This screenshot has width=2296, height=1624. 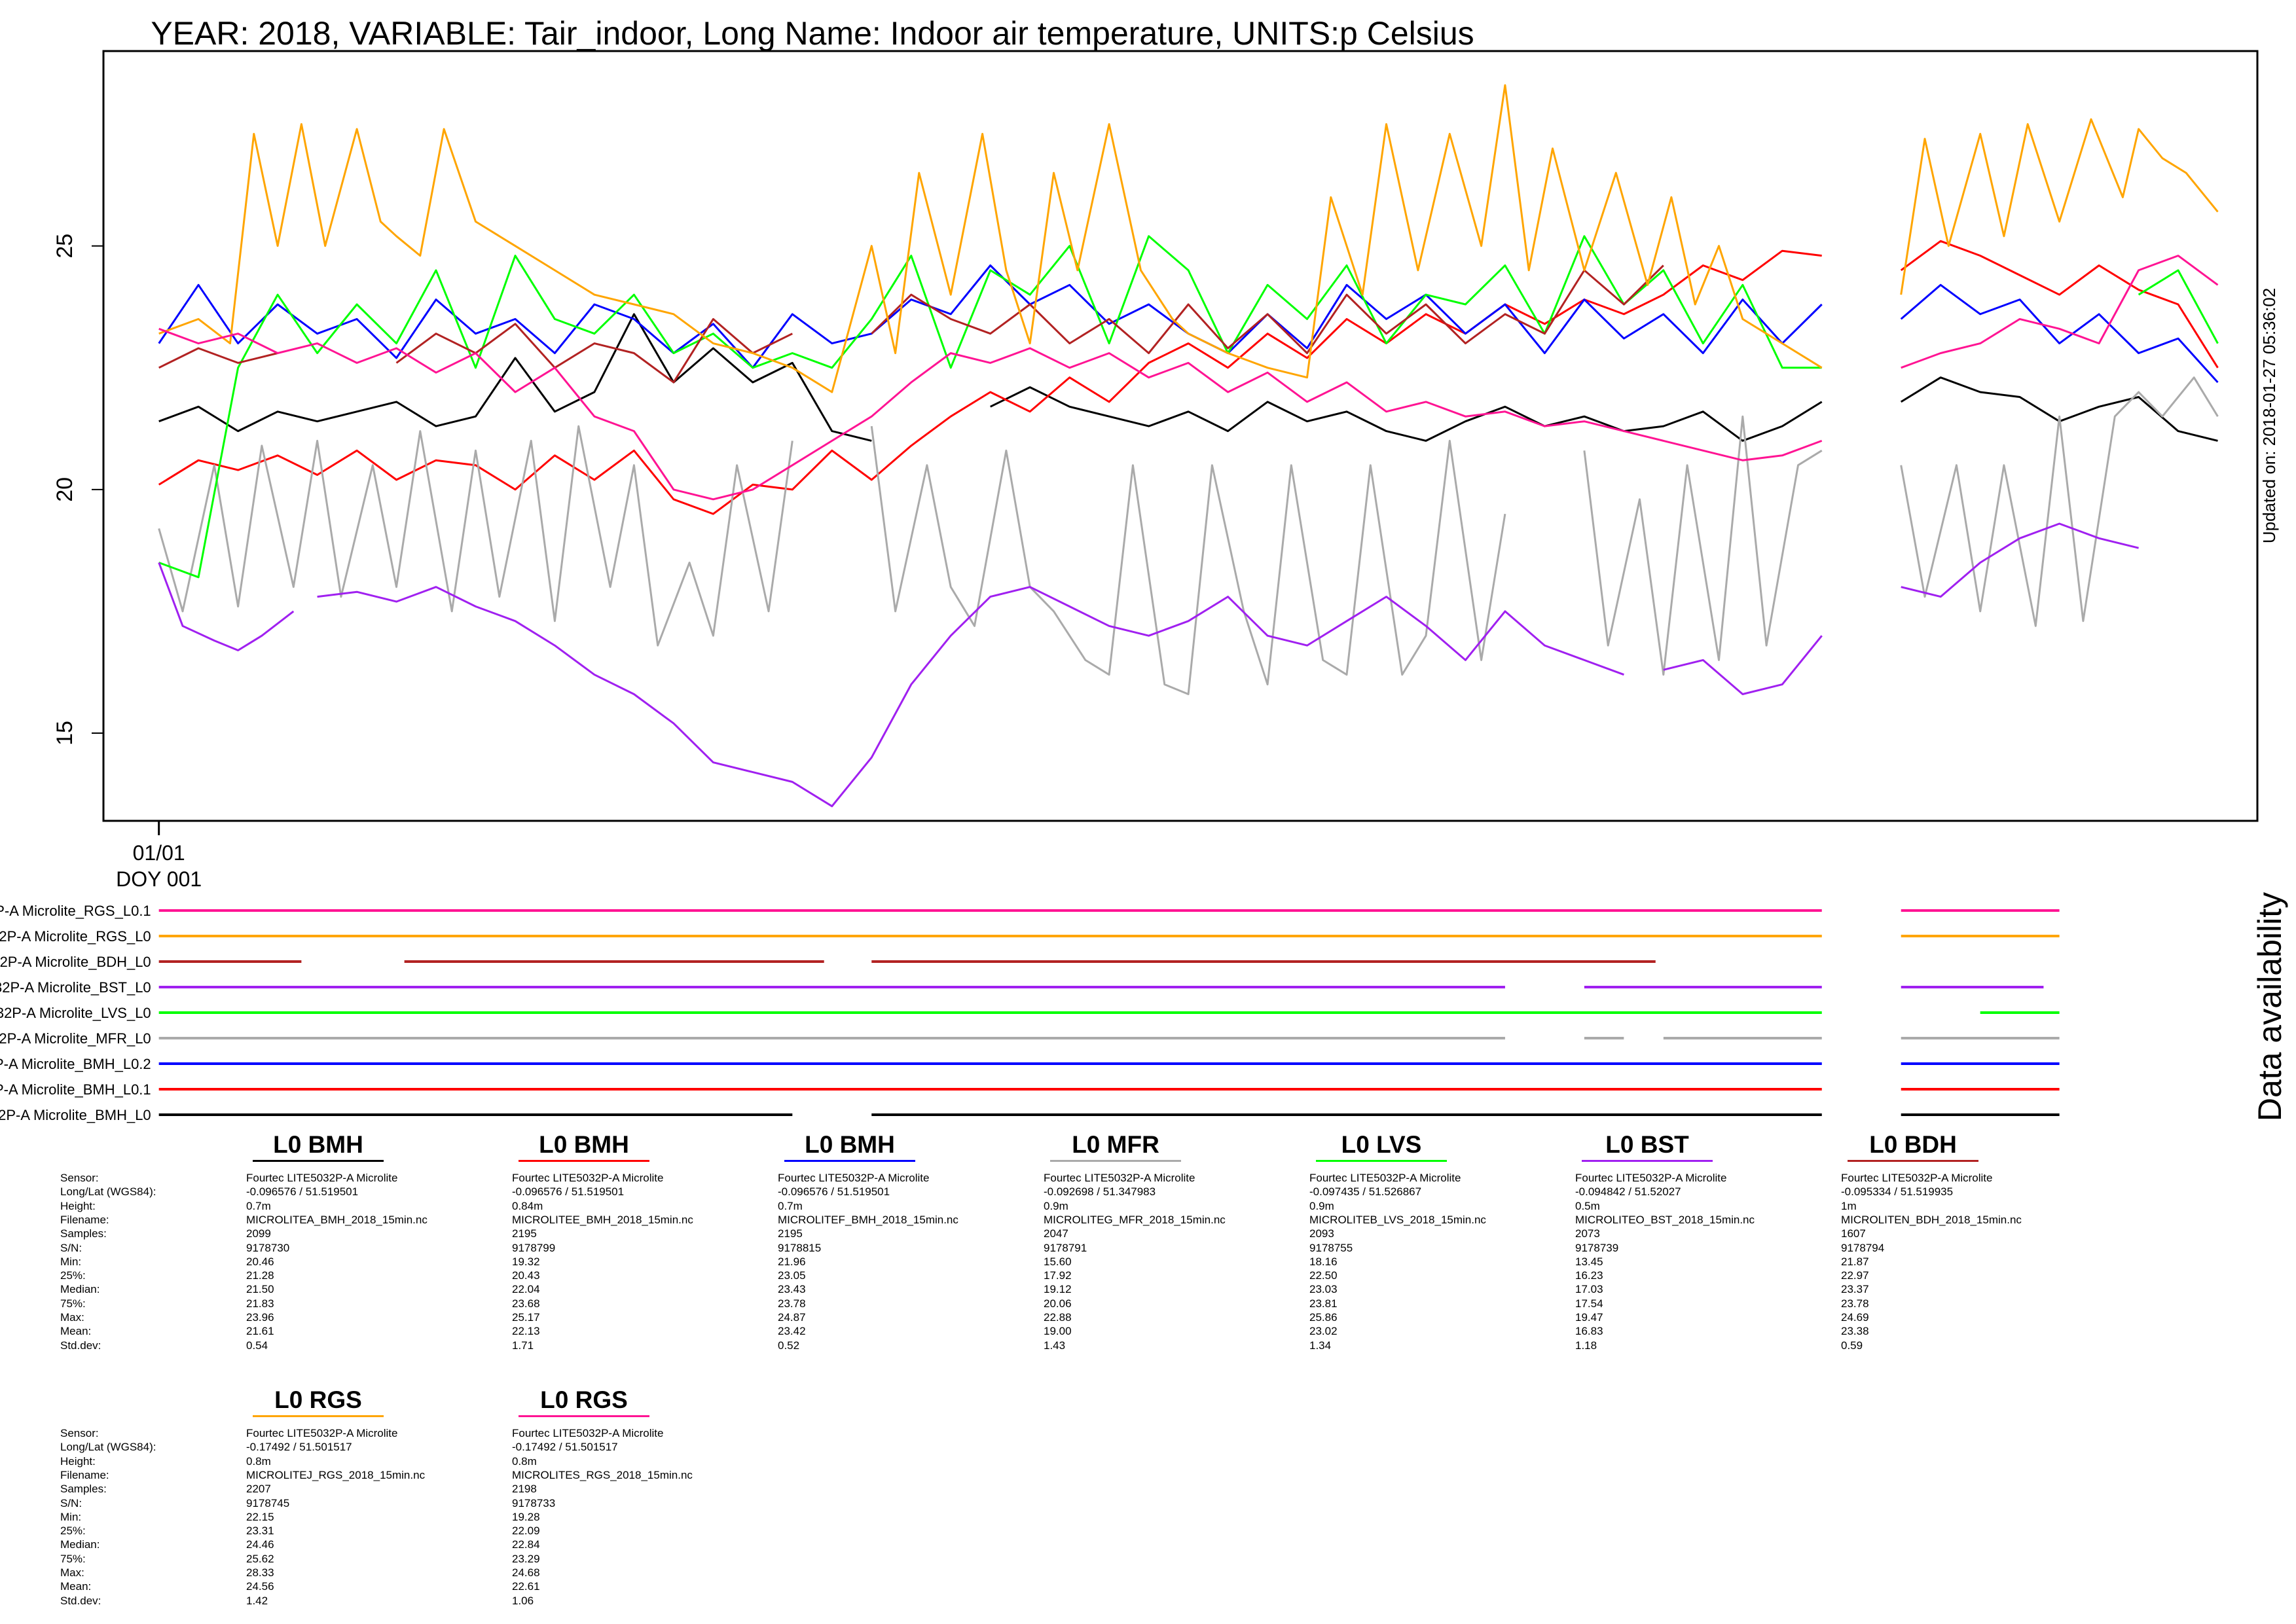 I want to click on panel-stat-value: 19.28, so click(x=526, y=1516).